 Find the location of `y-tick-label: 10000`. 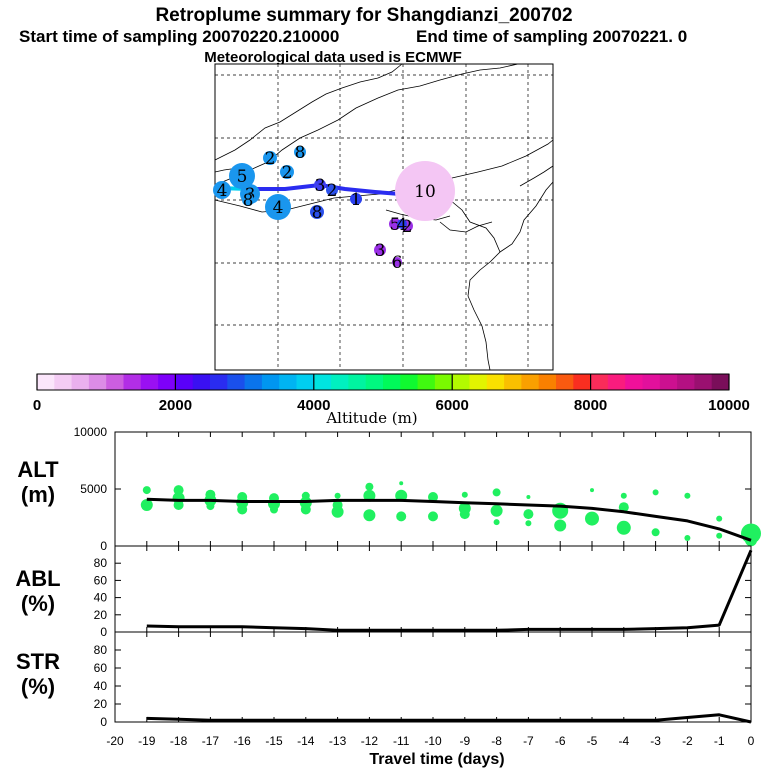

y-tick-label: 10000 is located at coordinates (91, 432).